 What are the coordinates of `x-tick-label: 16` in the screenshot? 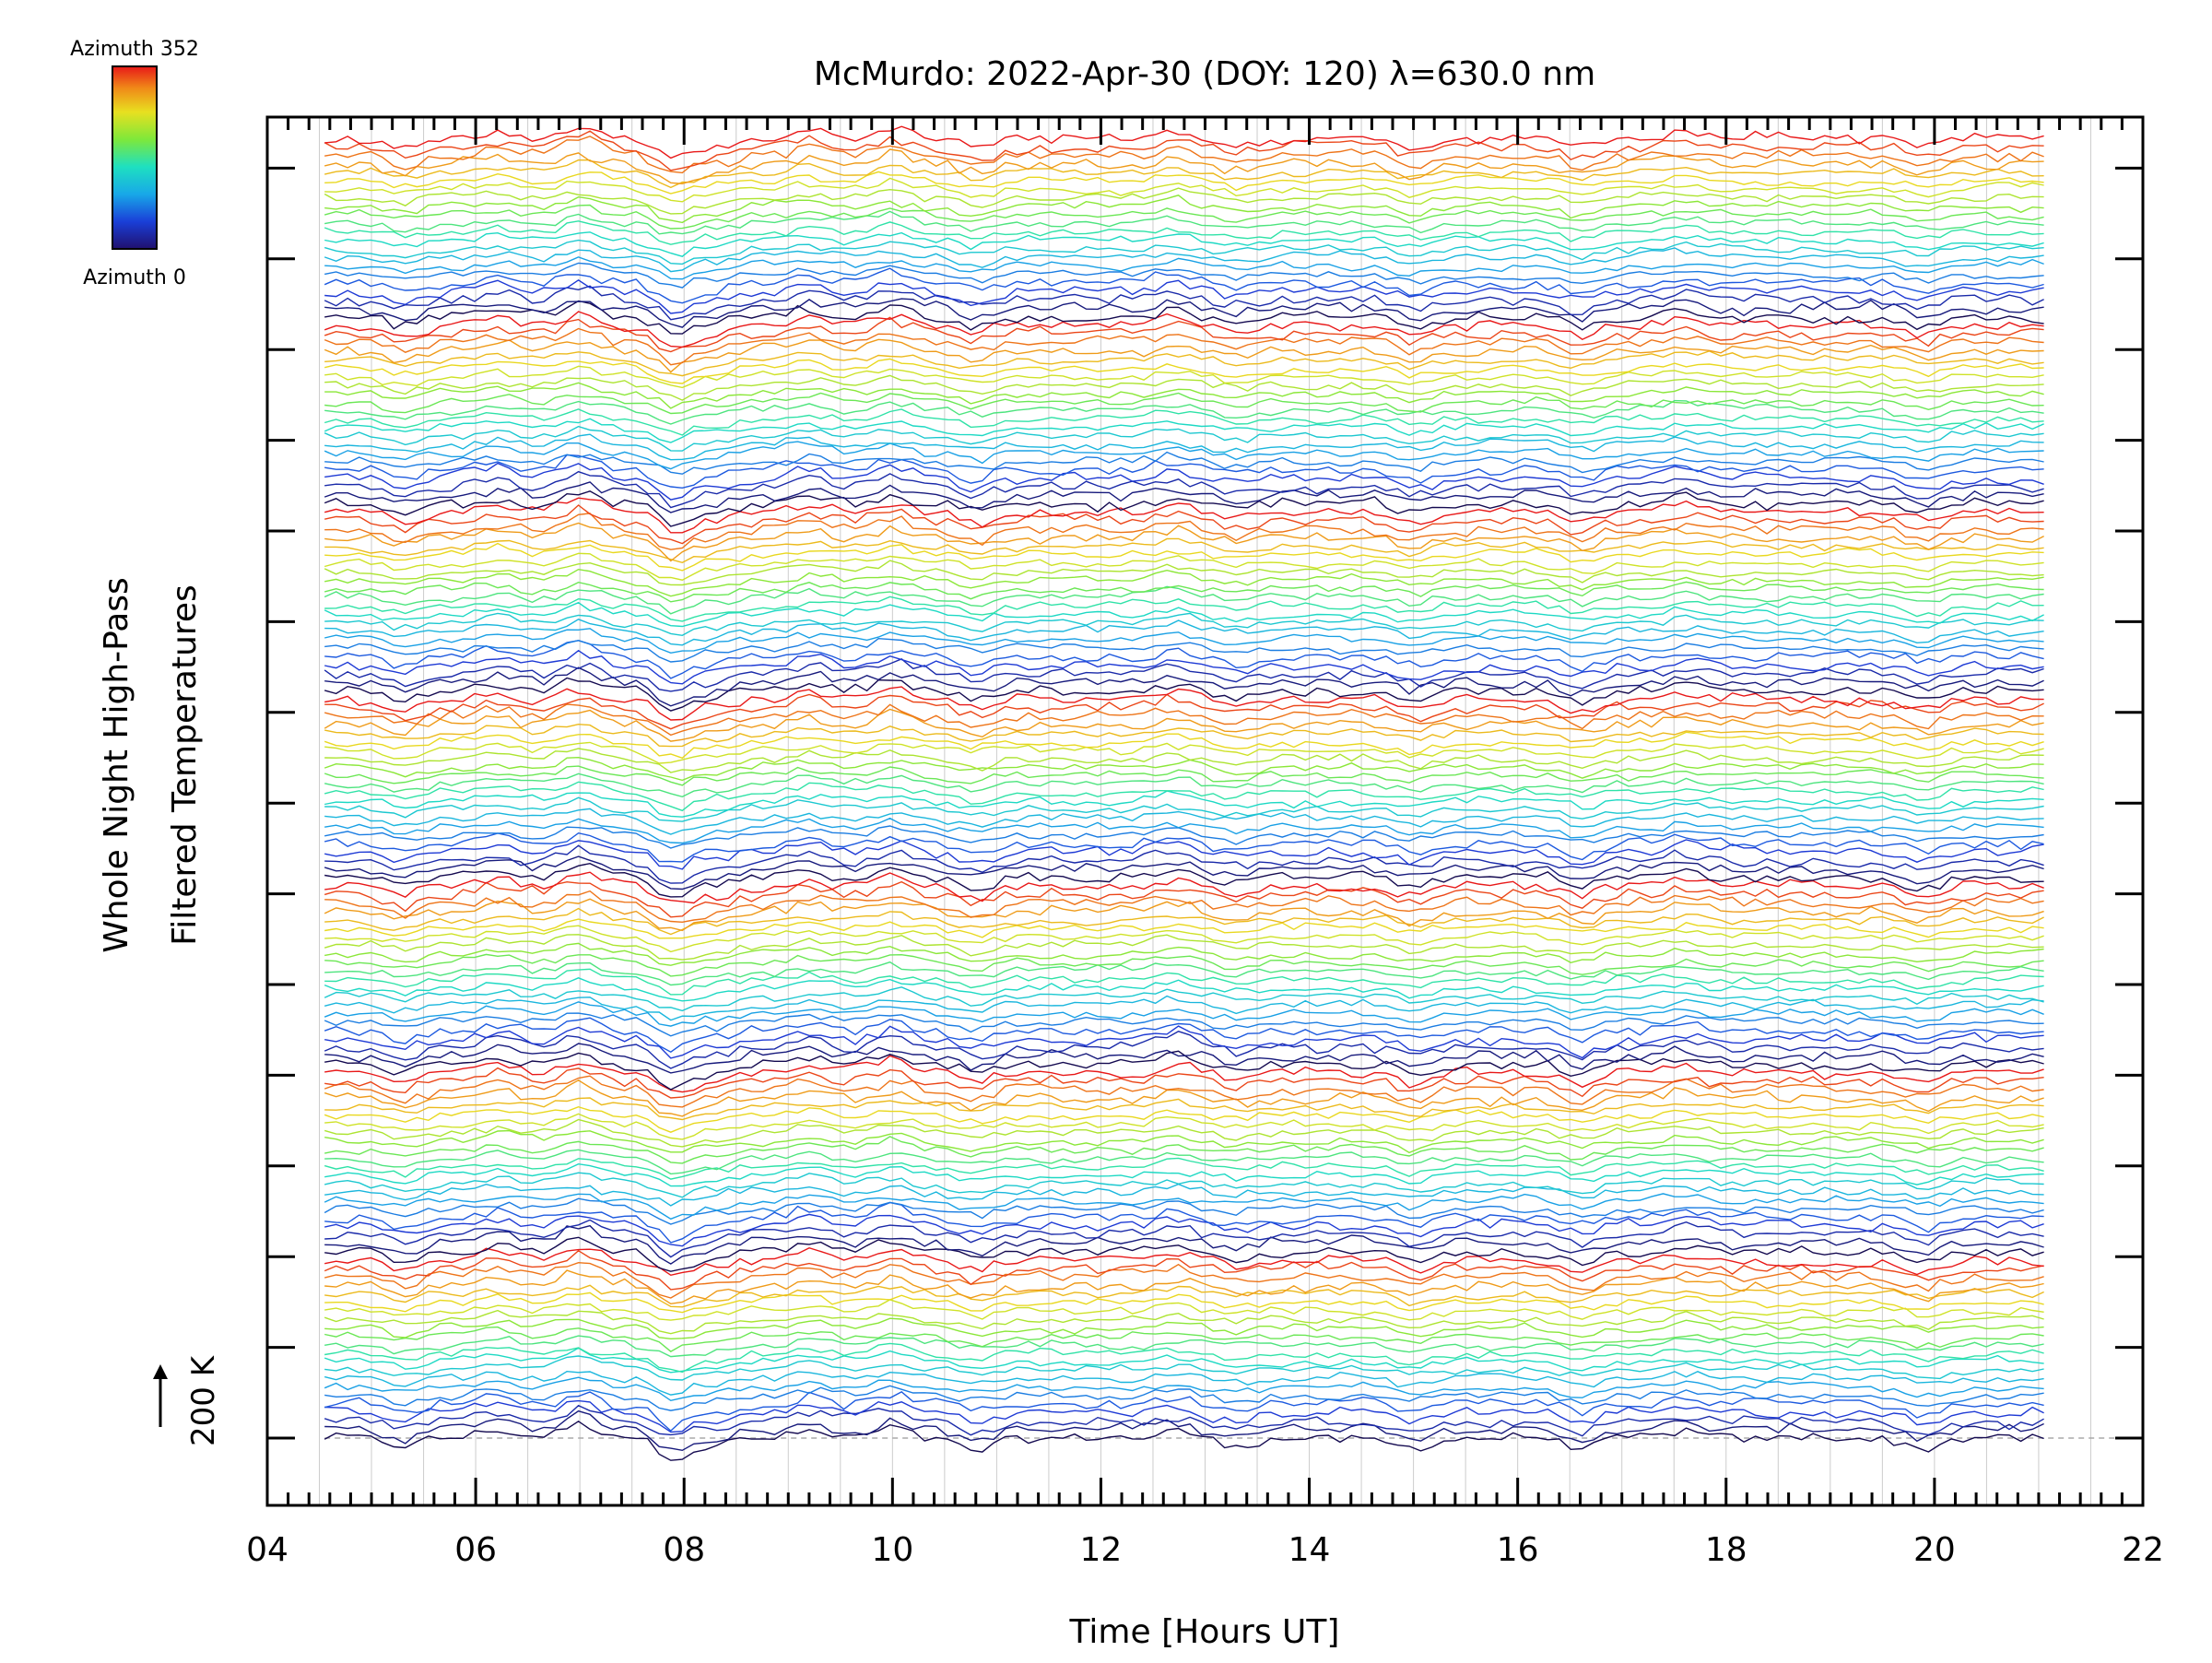 It's located at (1518, 1550).